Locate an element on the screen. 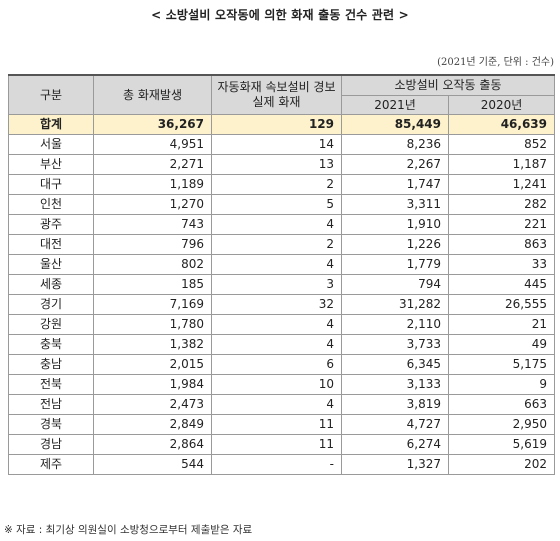 The width and height of the screenshot is (560, 541). dispatch-2020-cell: 33 is located at coordinates (501, 264).